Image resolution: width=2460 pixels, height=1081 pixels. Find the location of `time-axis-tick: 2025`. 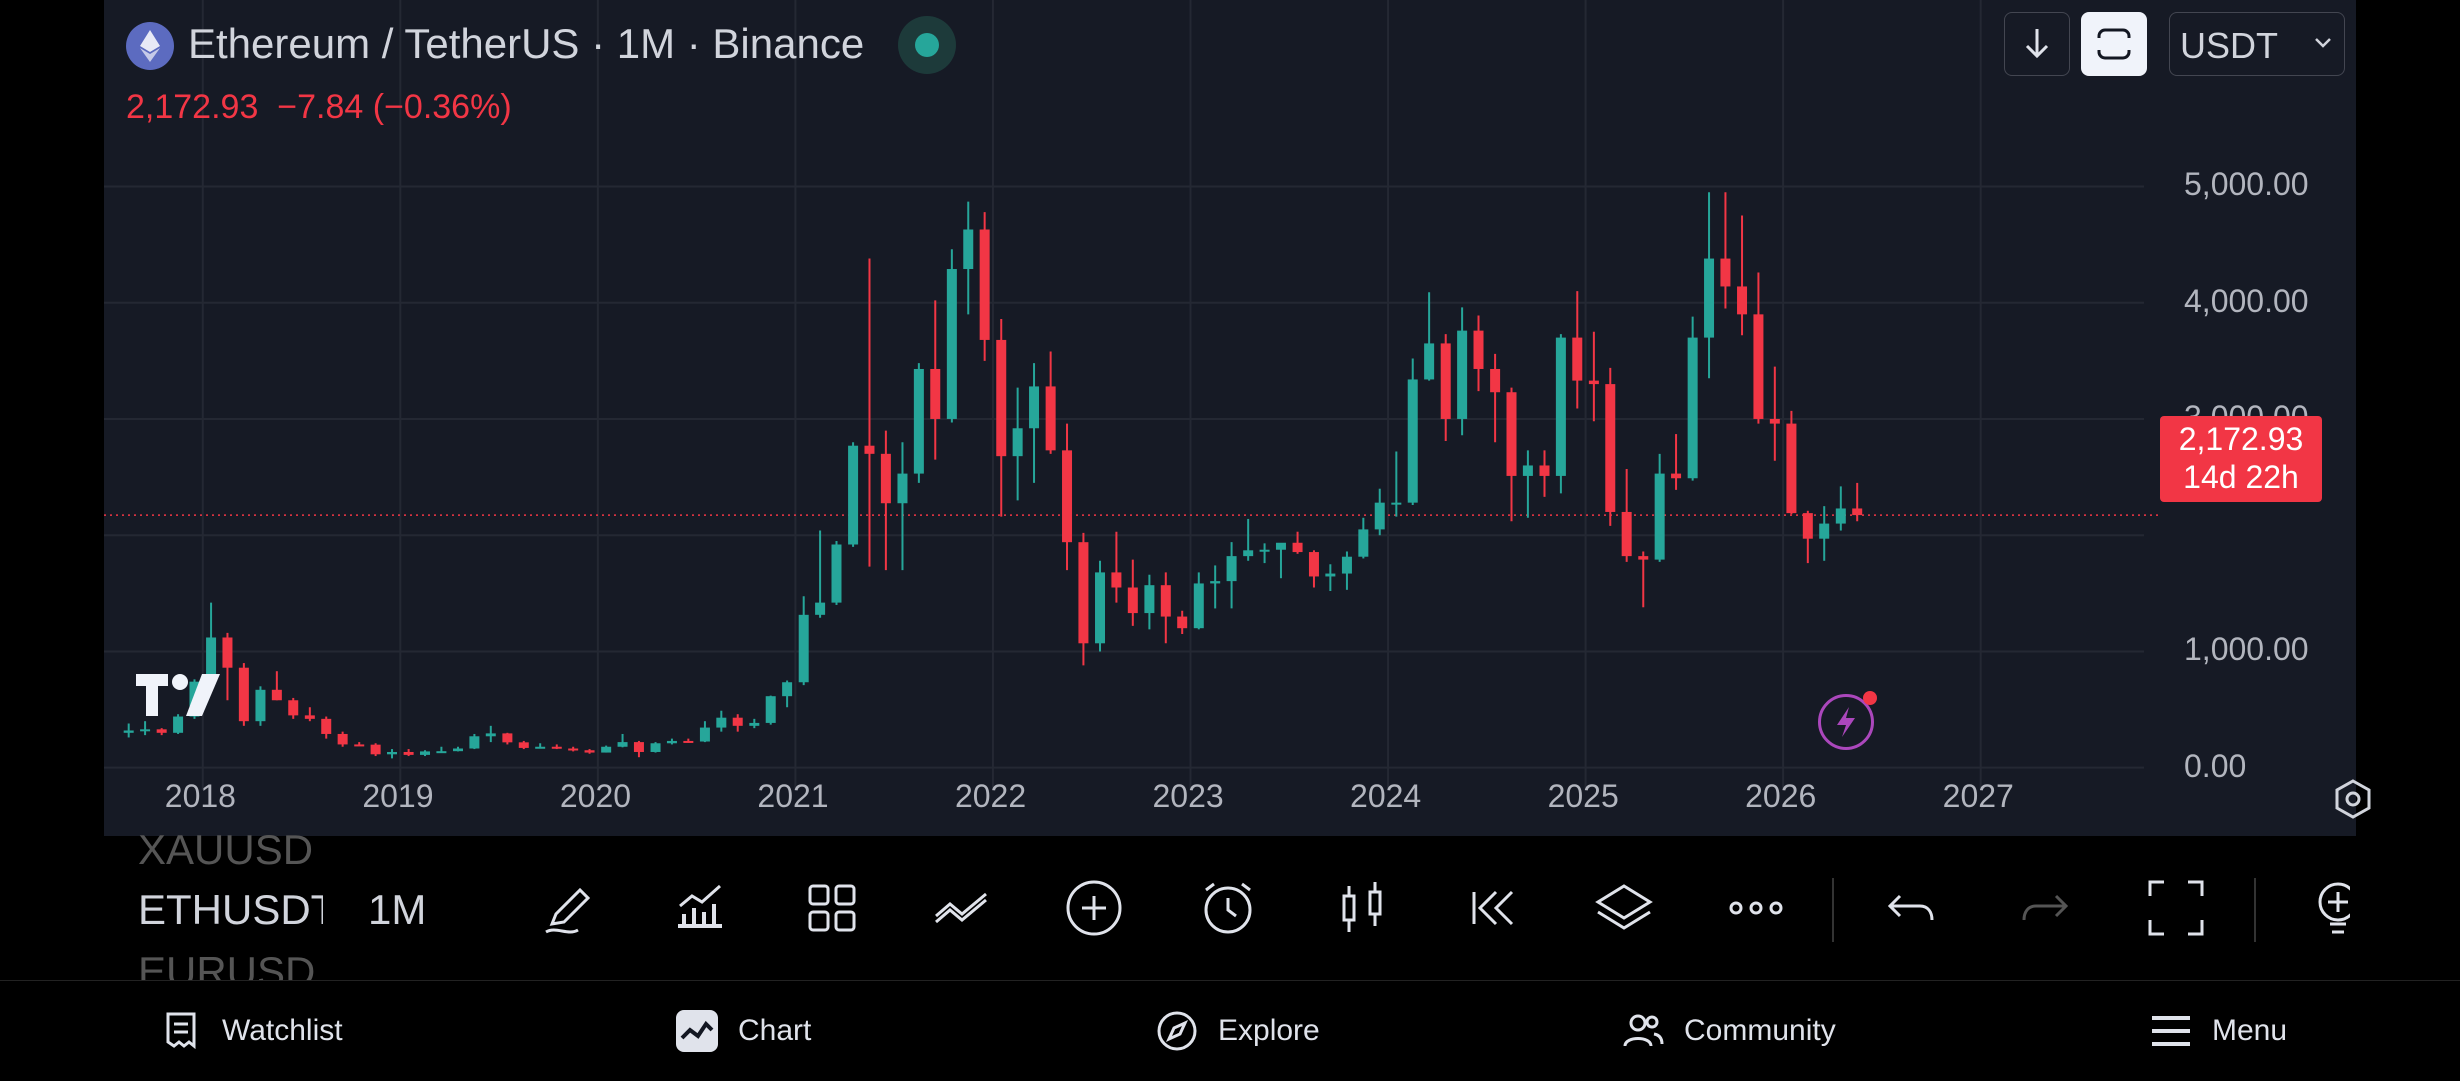

time-axis-tick: 2025 is located at coordinates (1583, 796).